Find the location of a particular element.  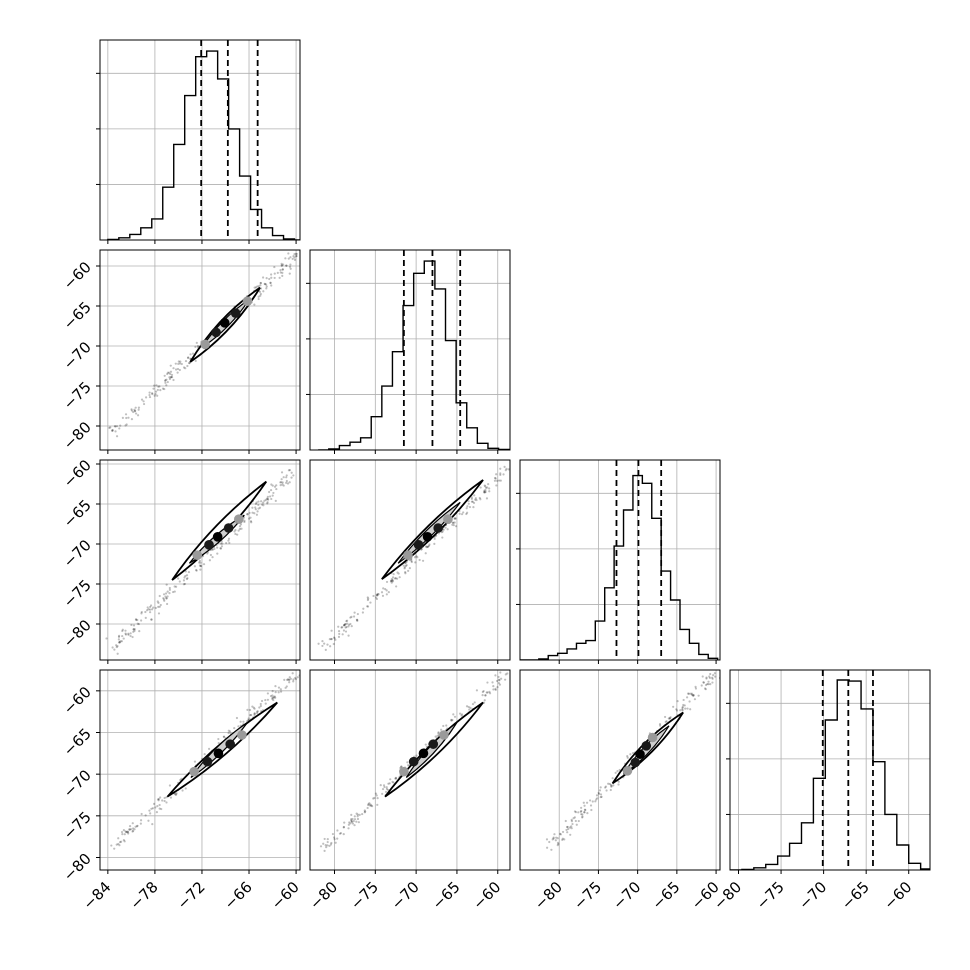

y-tick-label: −70 is located at coordinates (77, 355).